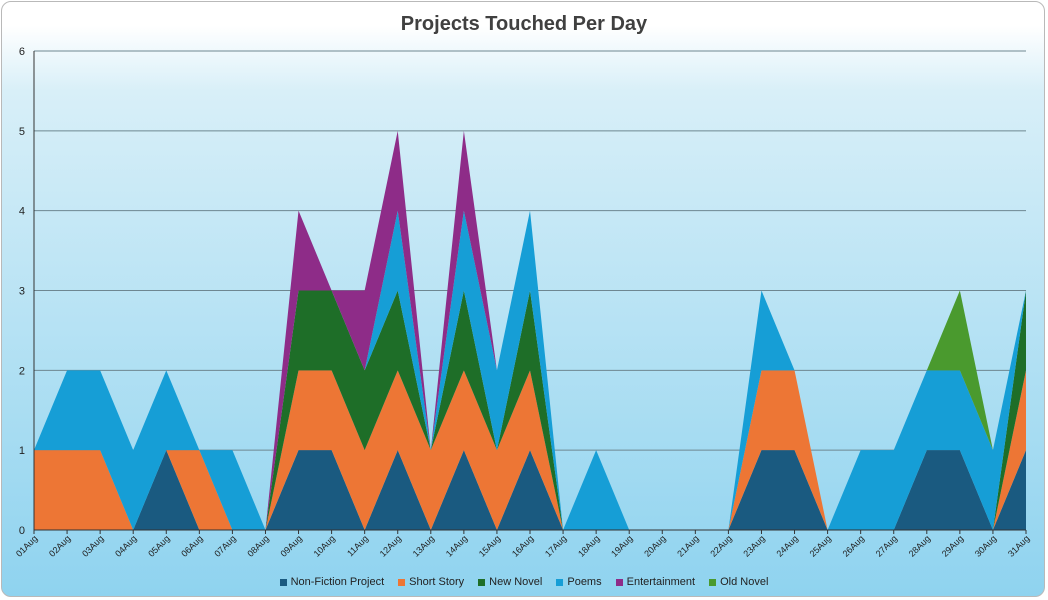 This screenshot has height=600, width=1048. Describe the element at coordinates (22, 212) in the screenshot. I see `y-tick-label: 4` at that location.